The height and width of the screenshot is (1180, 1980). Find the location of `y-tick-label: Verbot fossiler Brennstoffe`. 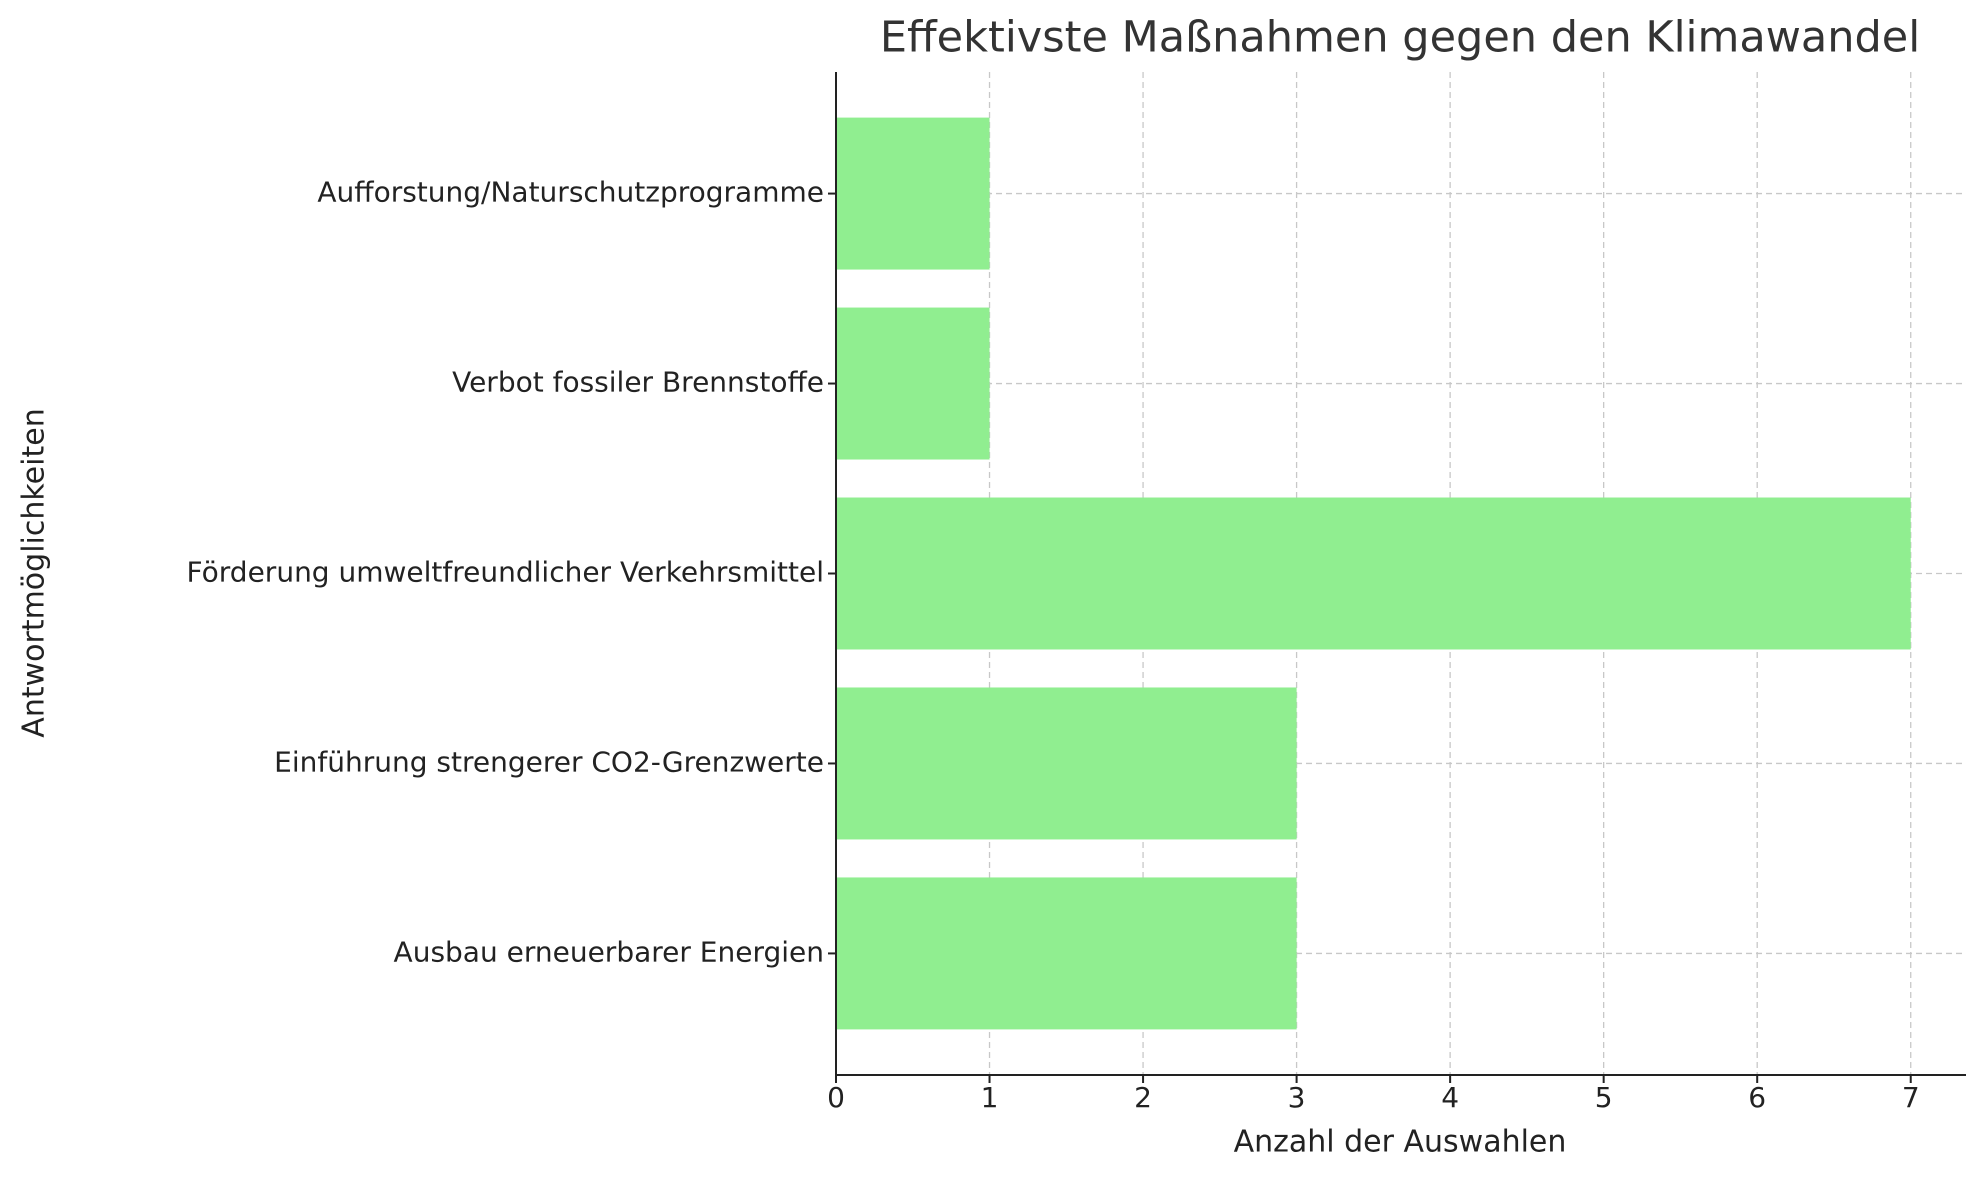

y-tick-label: Verbot fossiler Brennstoffe is located at coordinates (638, 382).